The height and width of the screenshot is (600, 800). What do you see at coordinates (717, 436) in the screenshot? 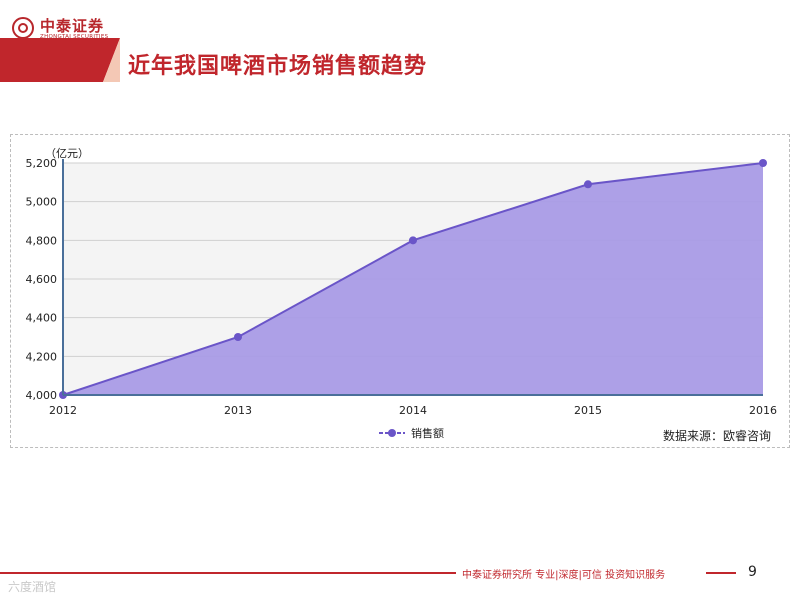
I see `source-note: 数据来源：欧睿咨询` at bounding box center [717, 436].